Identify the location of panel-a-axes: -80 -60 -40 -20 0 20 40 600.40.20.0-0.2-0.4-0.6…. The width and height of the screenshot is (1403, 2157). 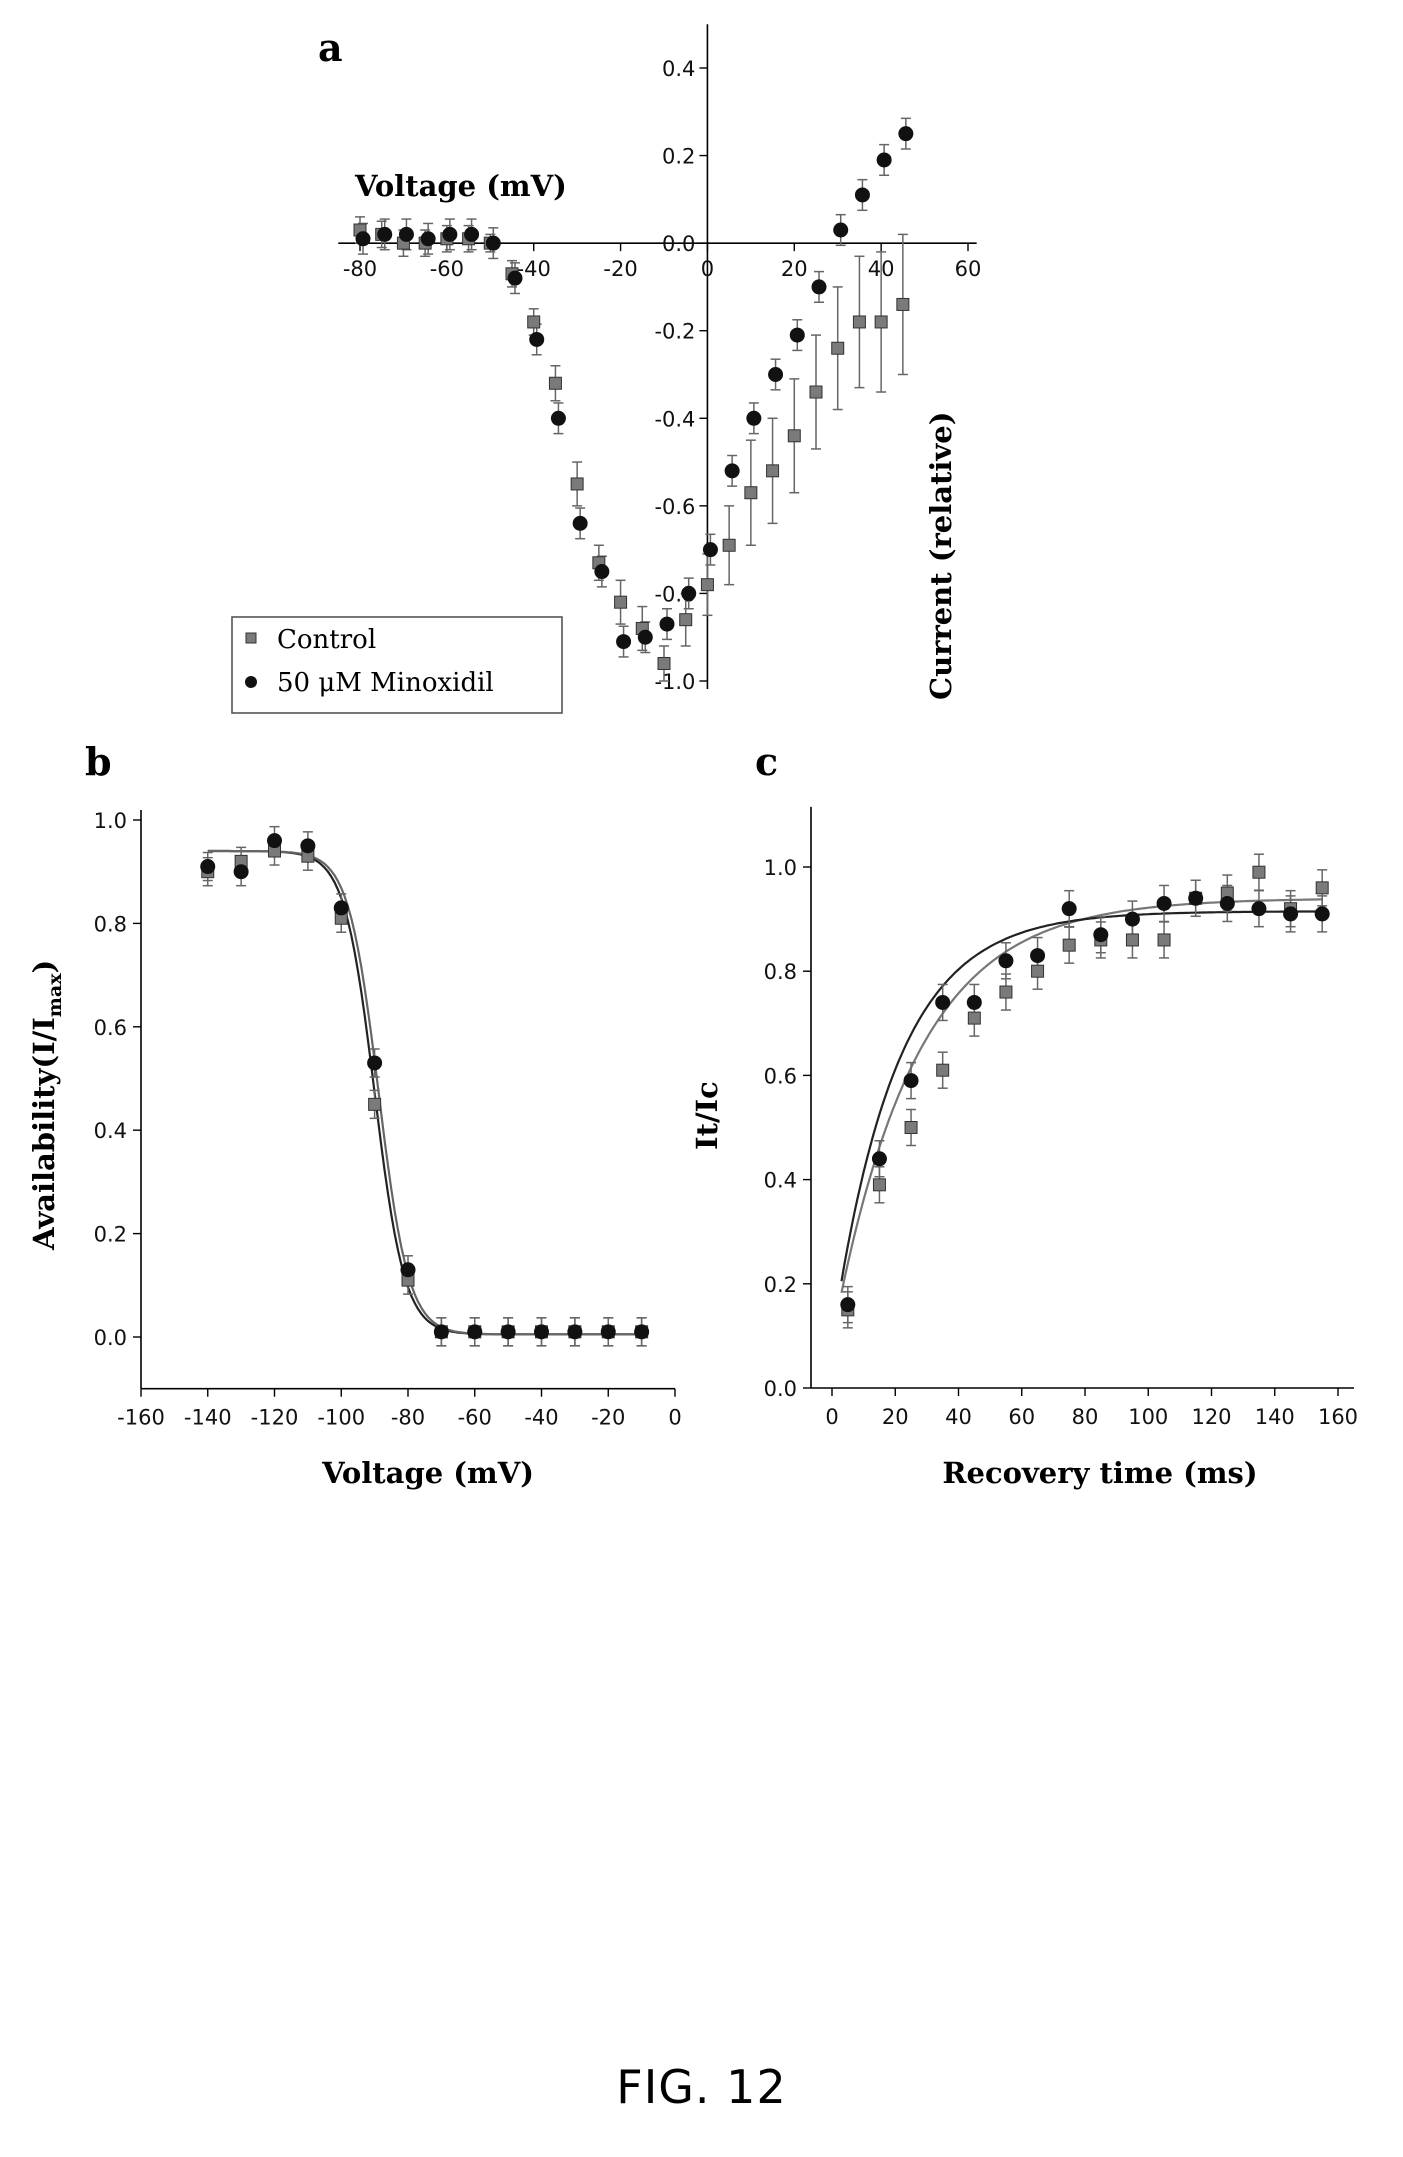
(659, 359).